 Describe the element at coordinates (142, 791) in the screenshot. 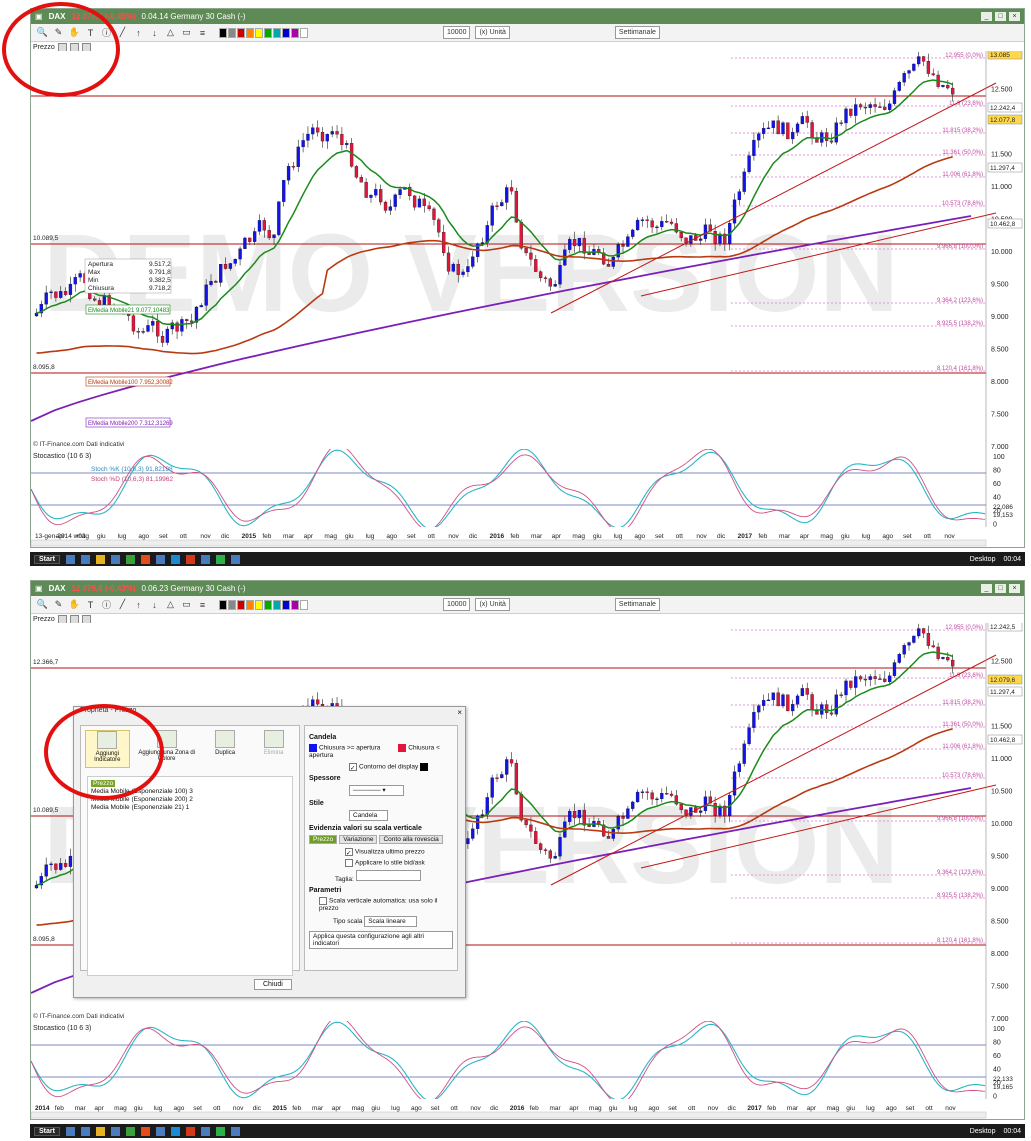

I see `tree-item: Media Mobile (Esponenziale 100) 3` at that location.